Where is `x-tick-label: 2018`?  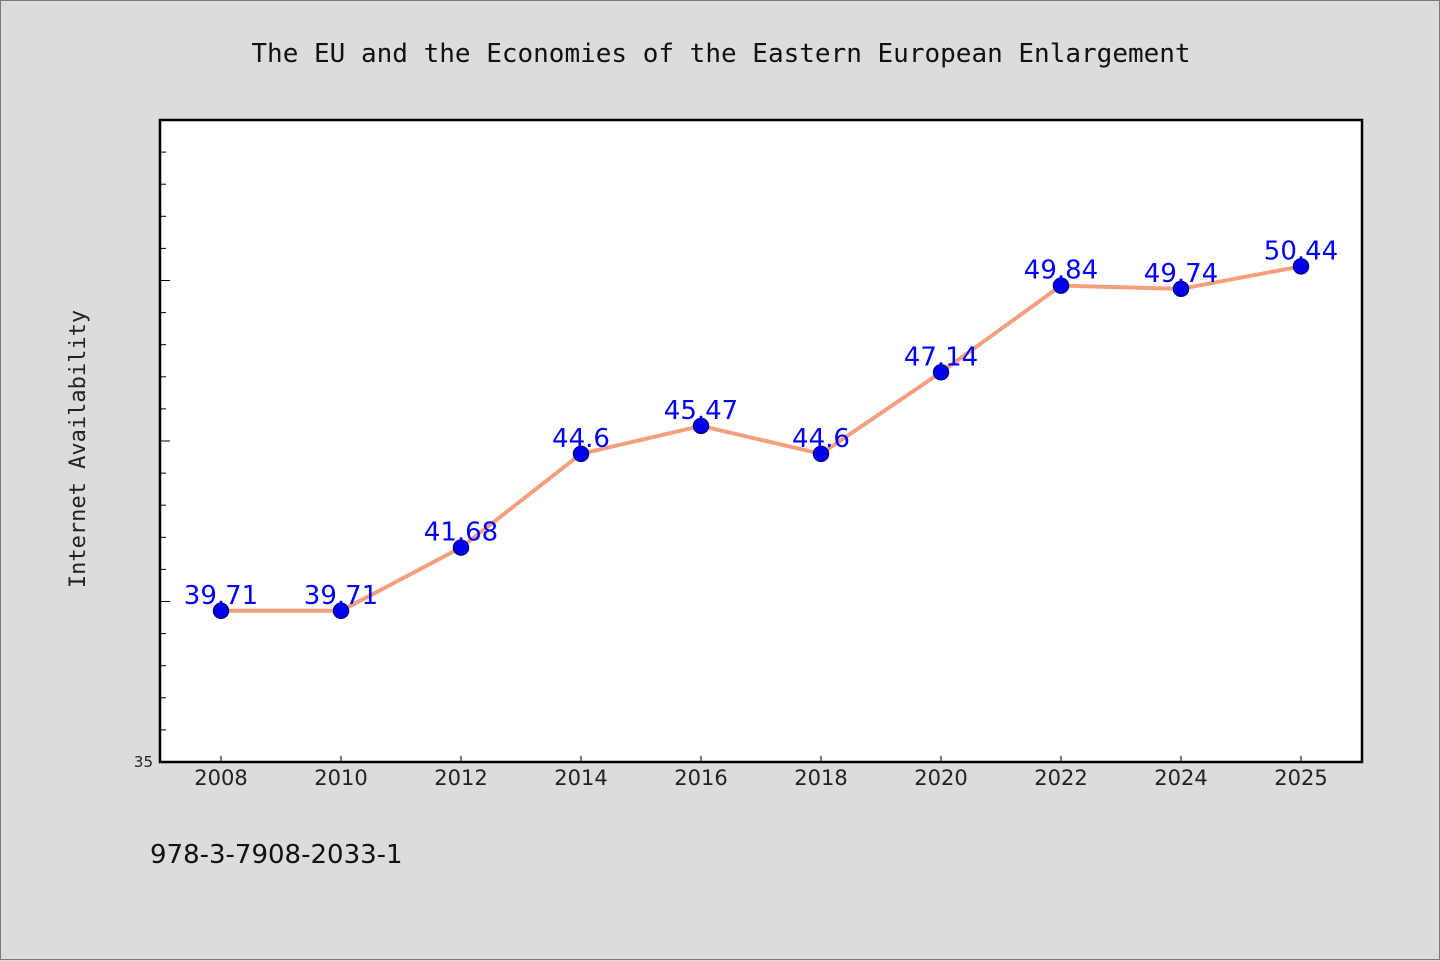 x-tick-label: 2018 is located at coordinates (820, 778).